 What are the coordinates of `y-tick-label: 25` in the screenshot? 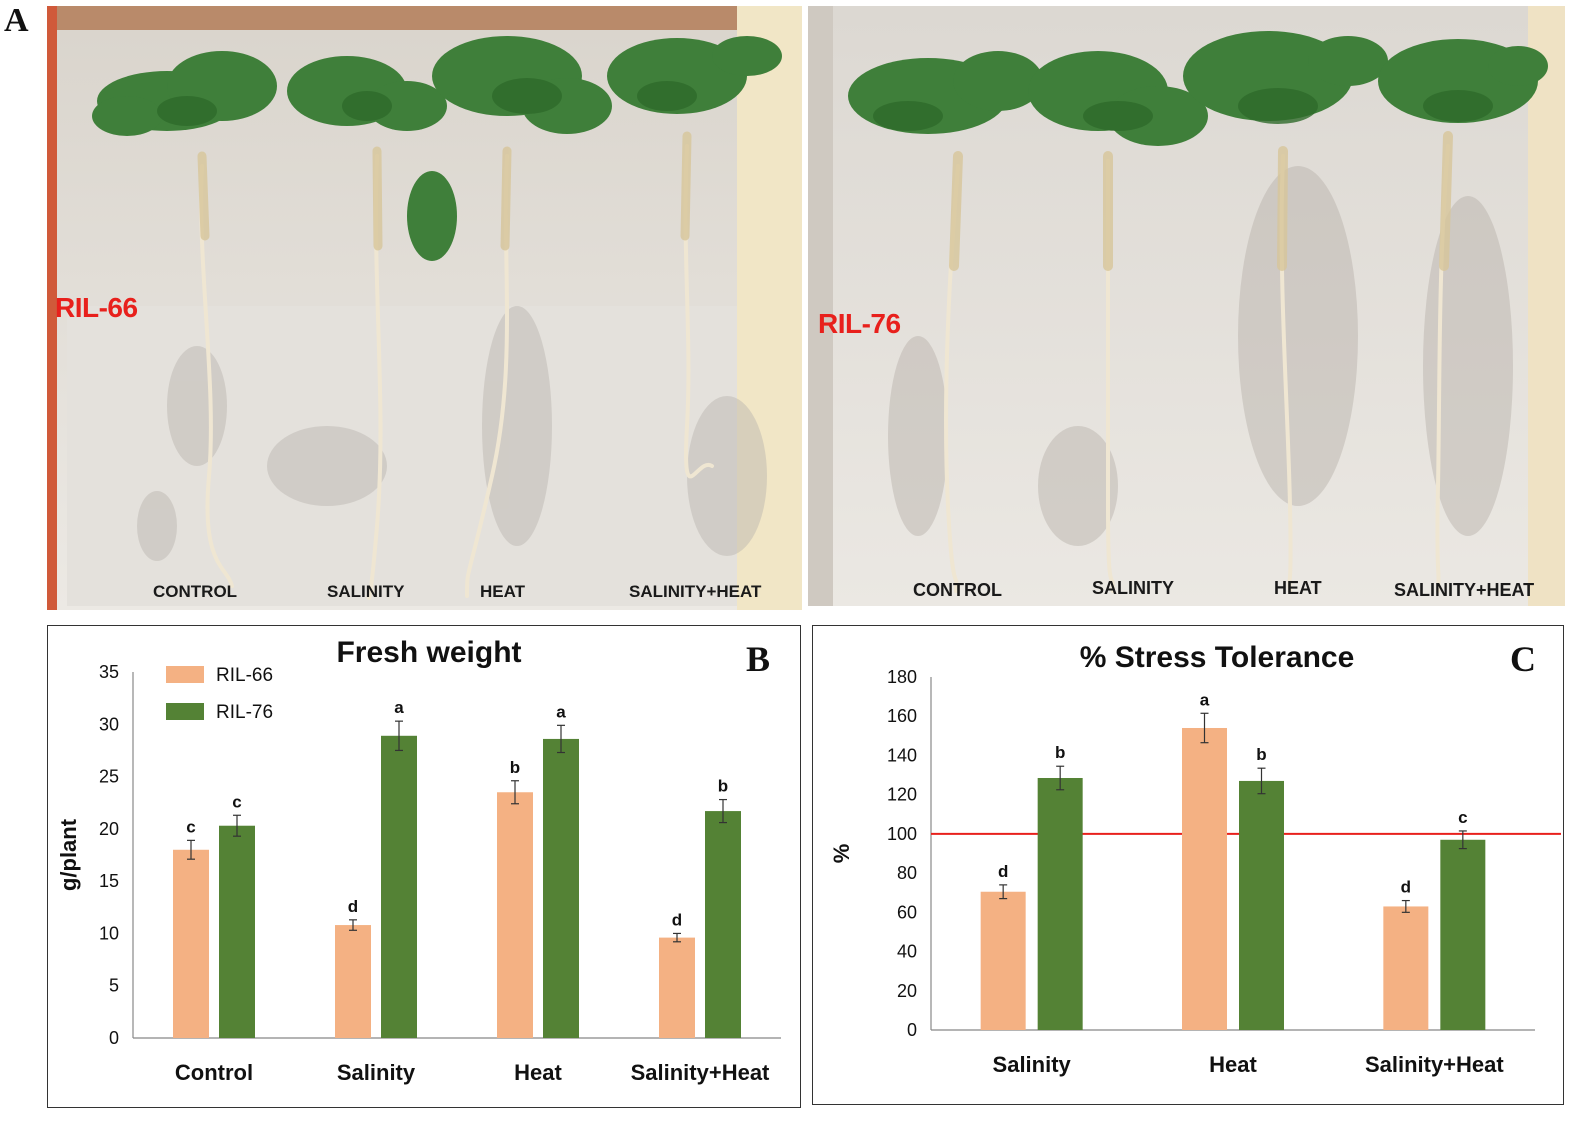 It's located at (109, 777).